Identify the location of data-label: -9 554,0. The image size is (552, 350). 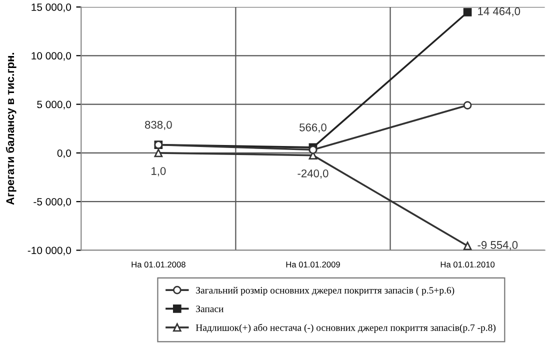
(498, 245).